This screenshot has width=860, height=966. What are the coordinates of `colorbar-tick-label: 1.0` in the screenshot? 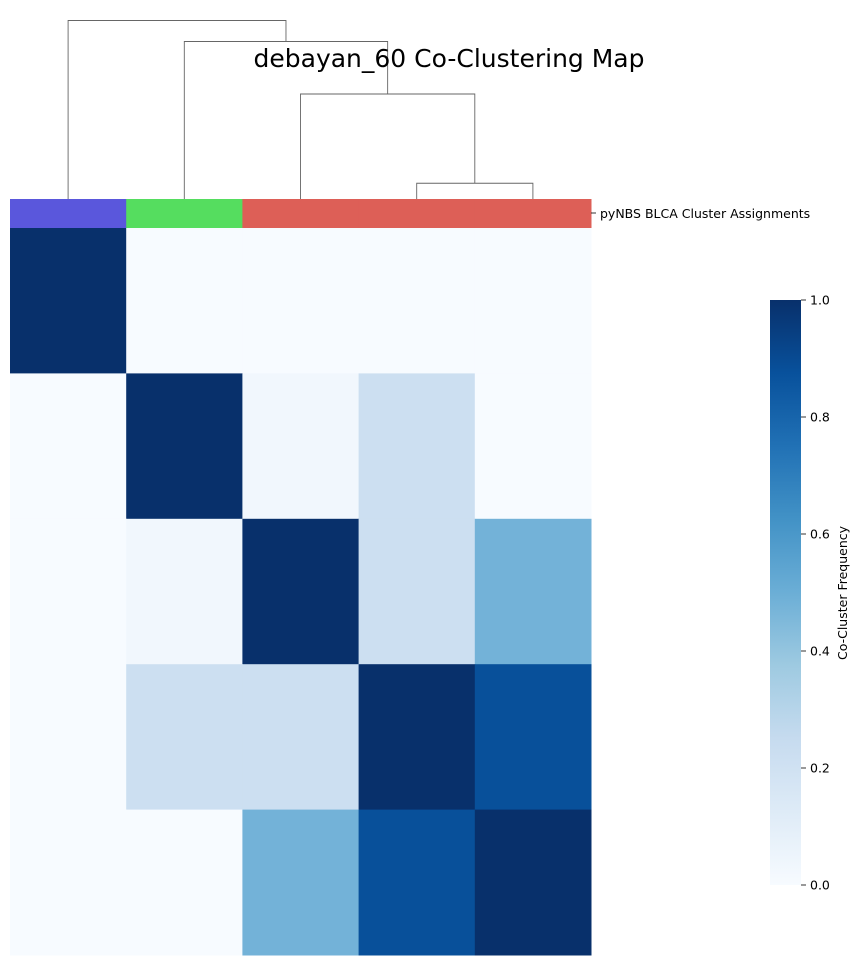 It's located at (820, 300).